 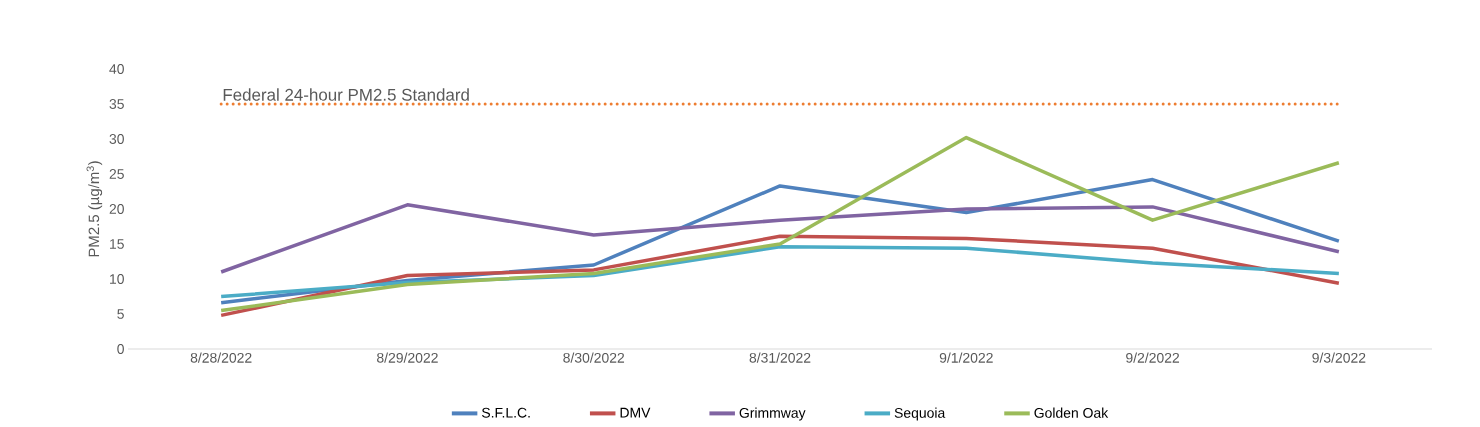 I want to click on x-tick-label: 8/30/2022, so click(x=594, y=357).